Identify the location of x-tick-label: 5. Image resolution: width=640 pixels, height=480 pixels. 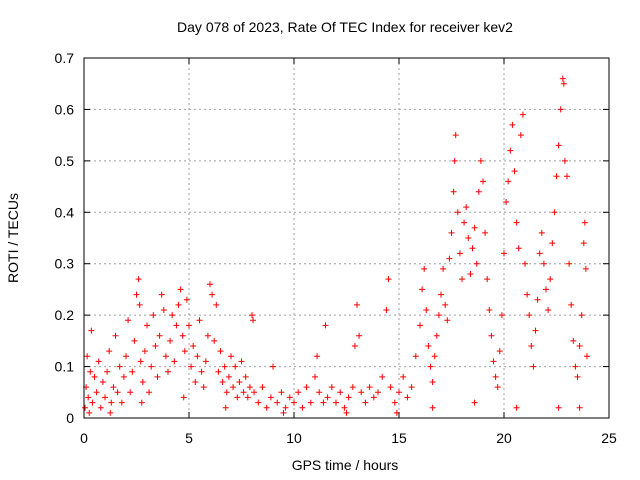
(189, 438).